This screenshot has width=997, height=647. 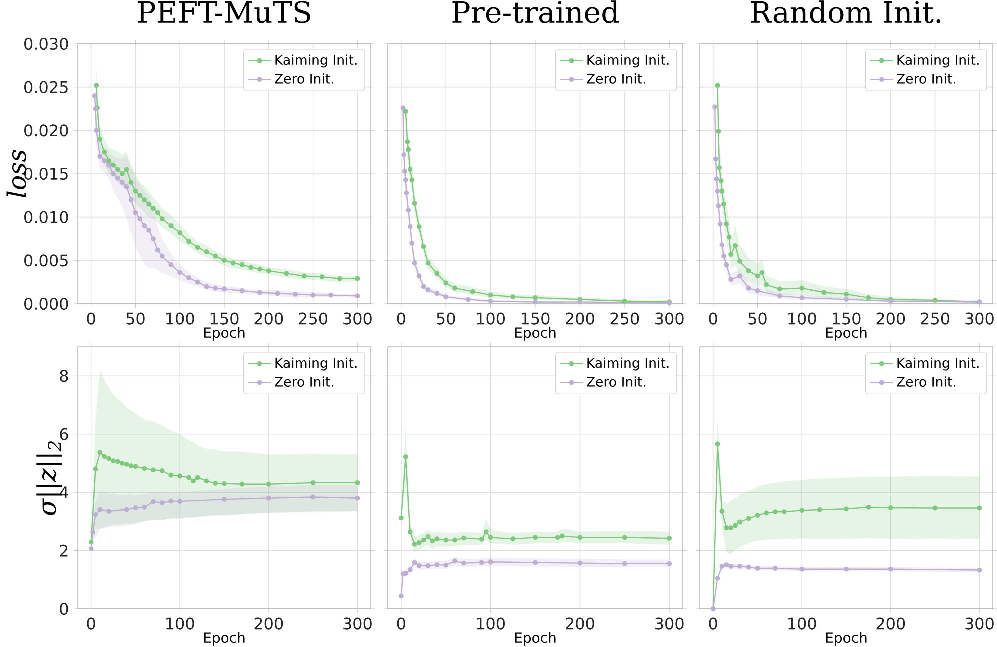 I want to click on chart-title: Random Init., so click(x=846, y=12).